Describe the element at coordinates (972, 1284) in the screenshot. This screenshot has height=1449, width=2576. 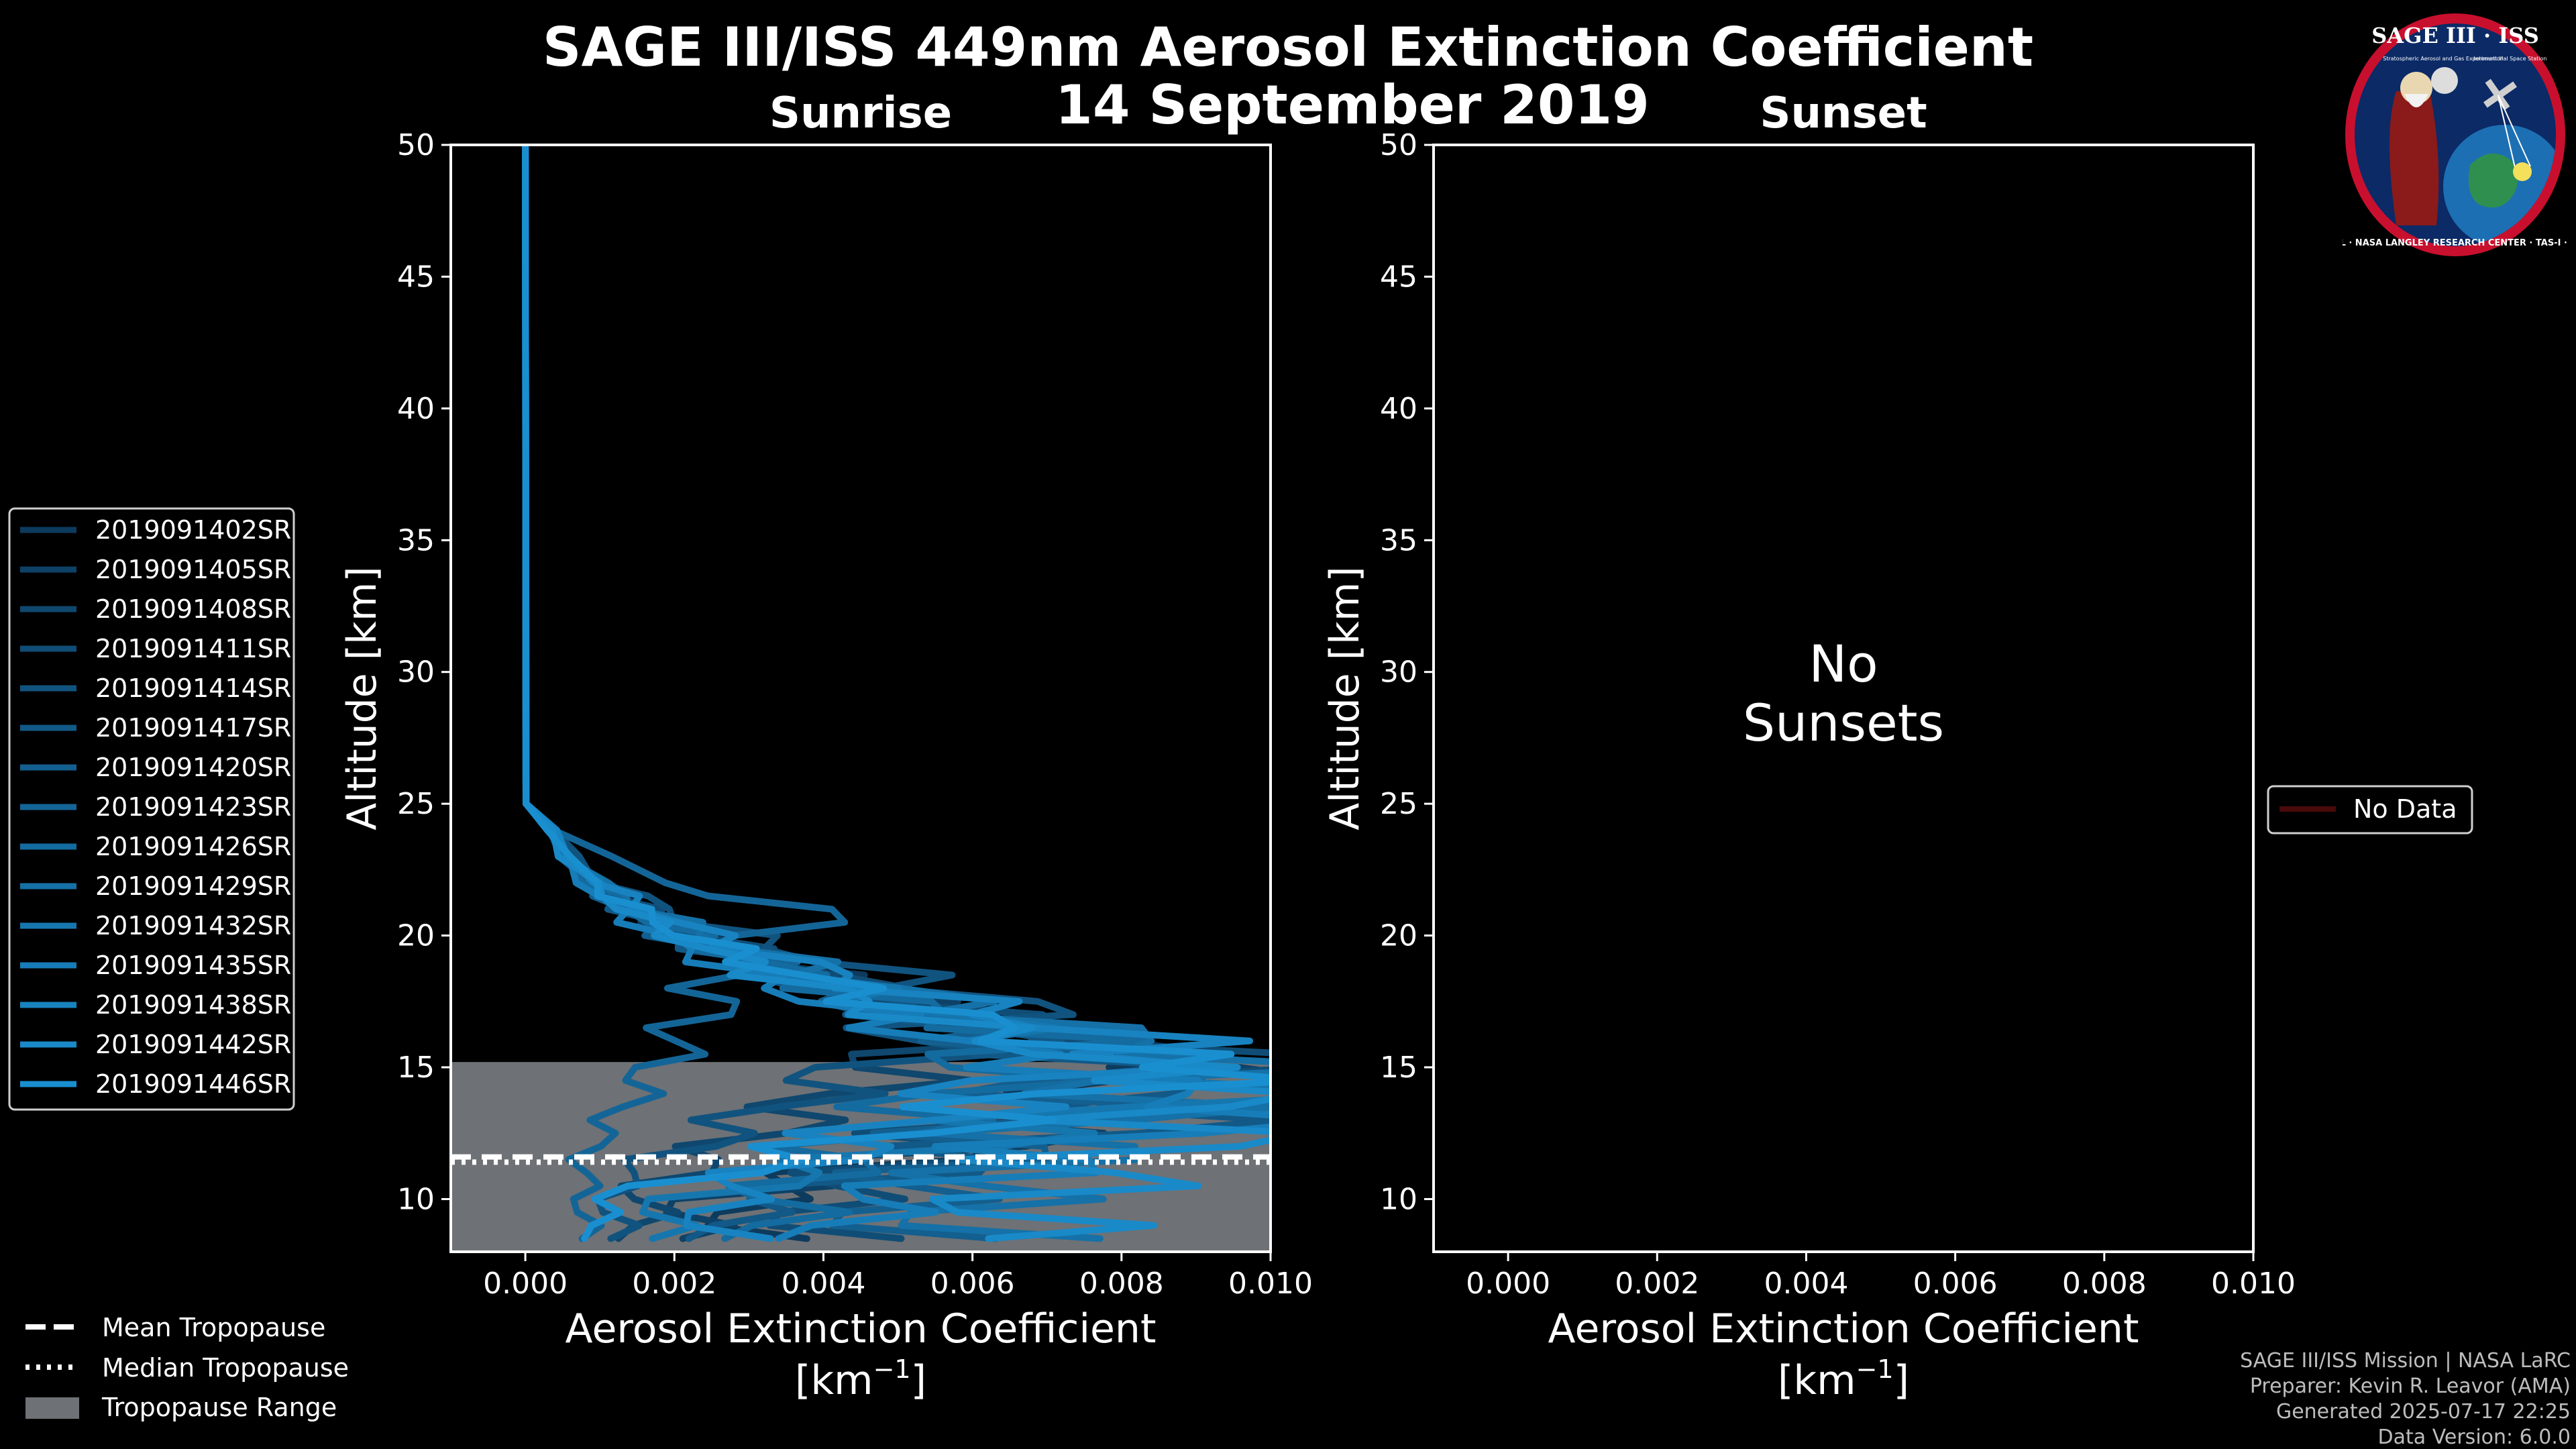
I see `sunrise-x-tick-label: 0.006` at that location.